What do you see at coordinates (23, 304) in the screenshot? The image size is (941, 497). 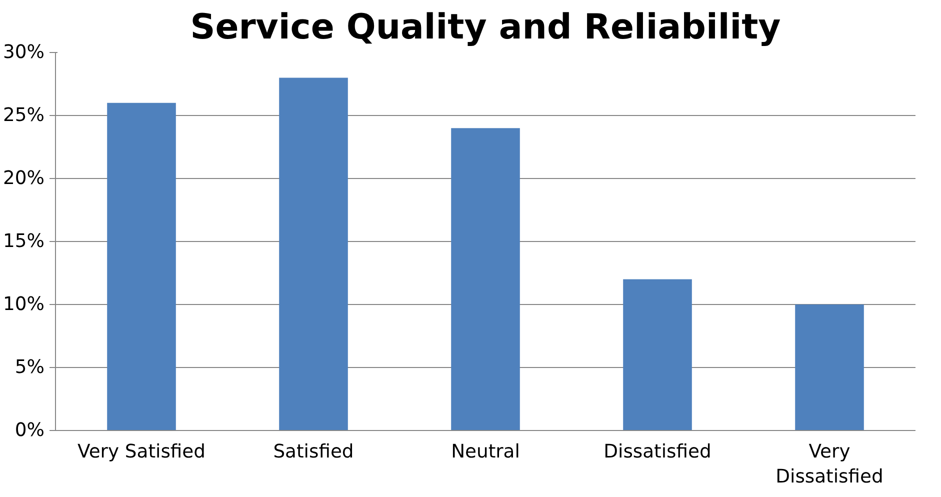 I see `y-tick-label: 10%` at bounding box center [23, 304].